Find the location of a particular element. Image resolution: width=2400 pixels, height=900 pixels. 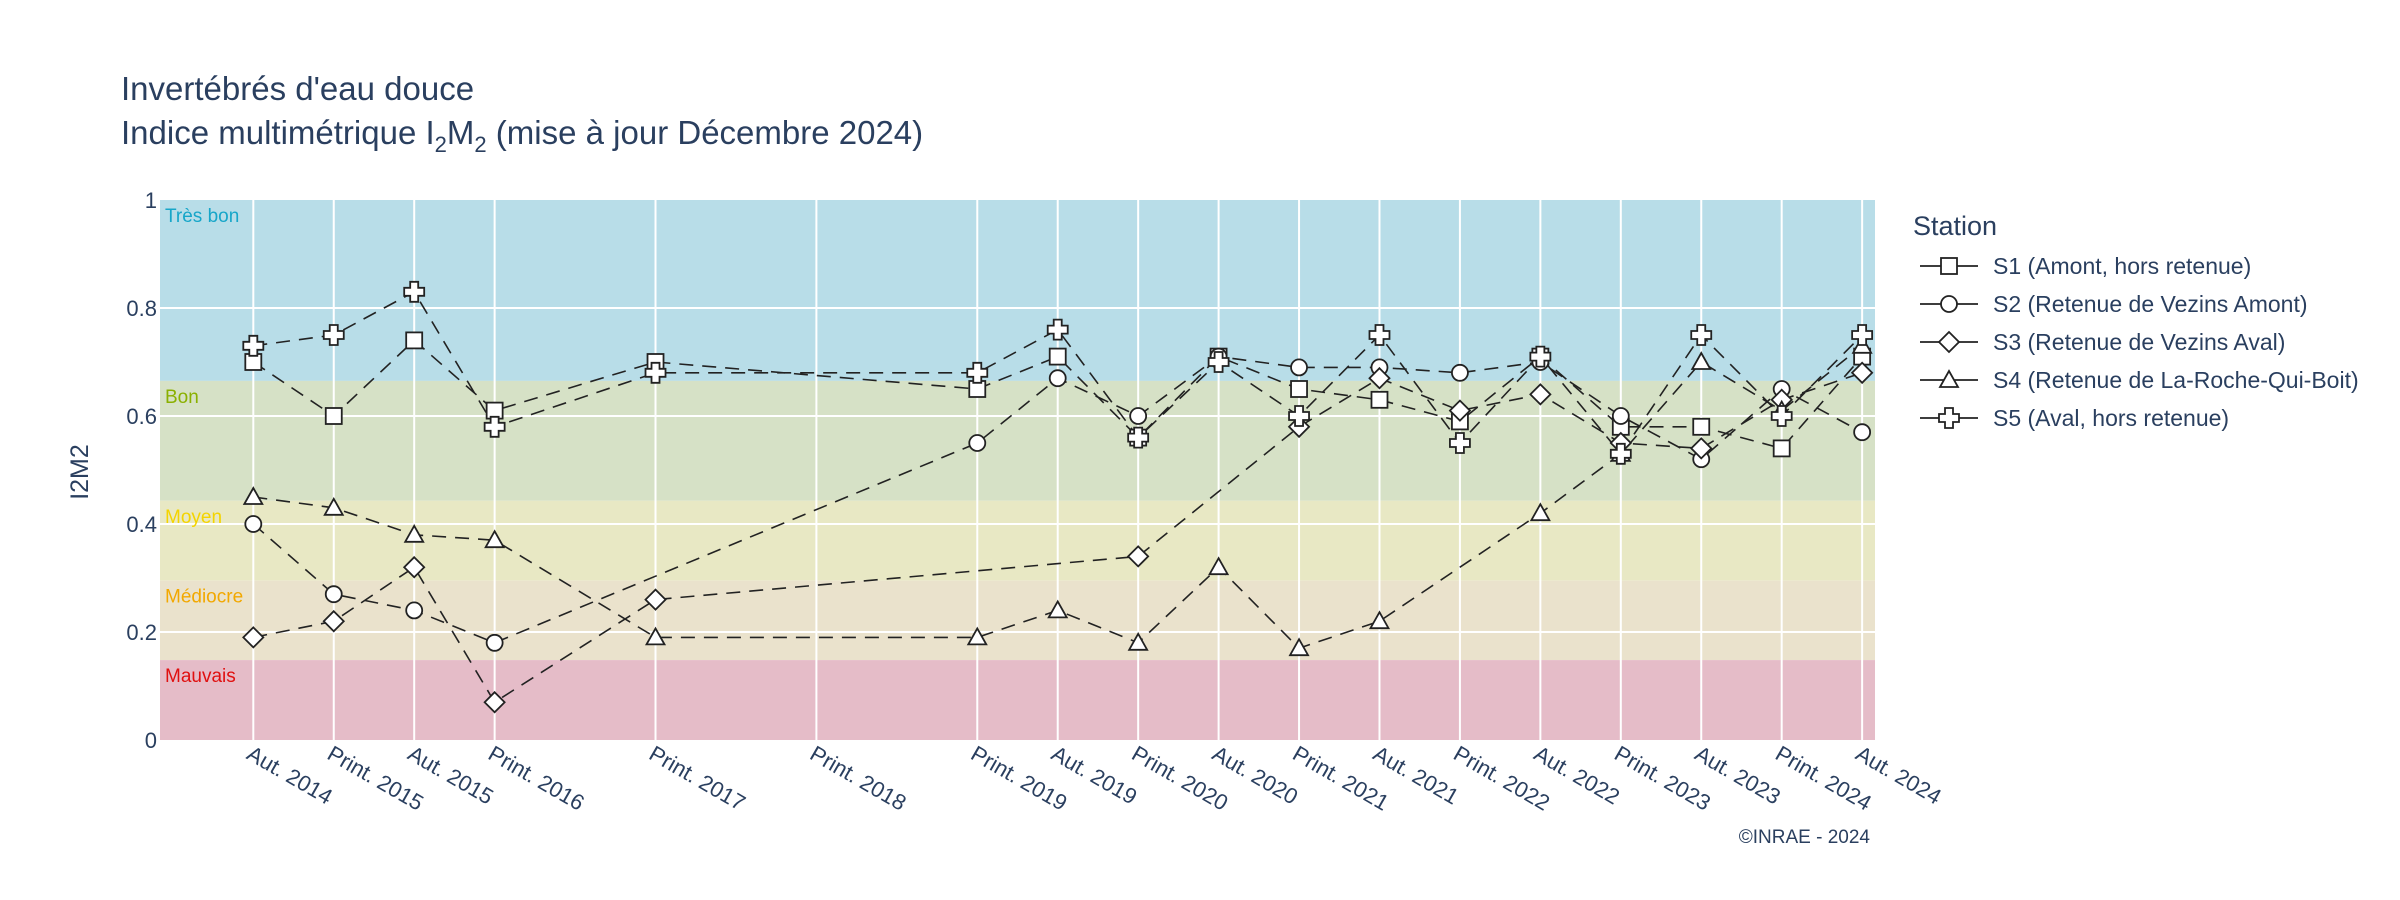

series-line-s1 is located at coordinates (1057, 394).